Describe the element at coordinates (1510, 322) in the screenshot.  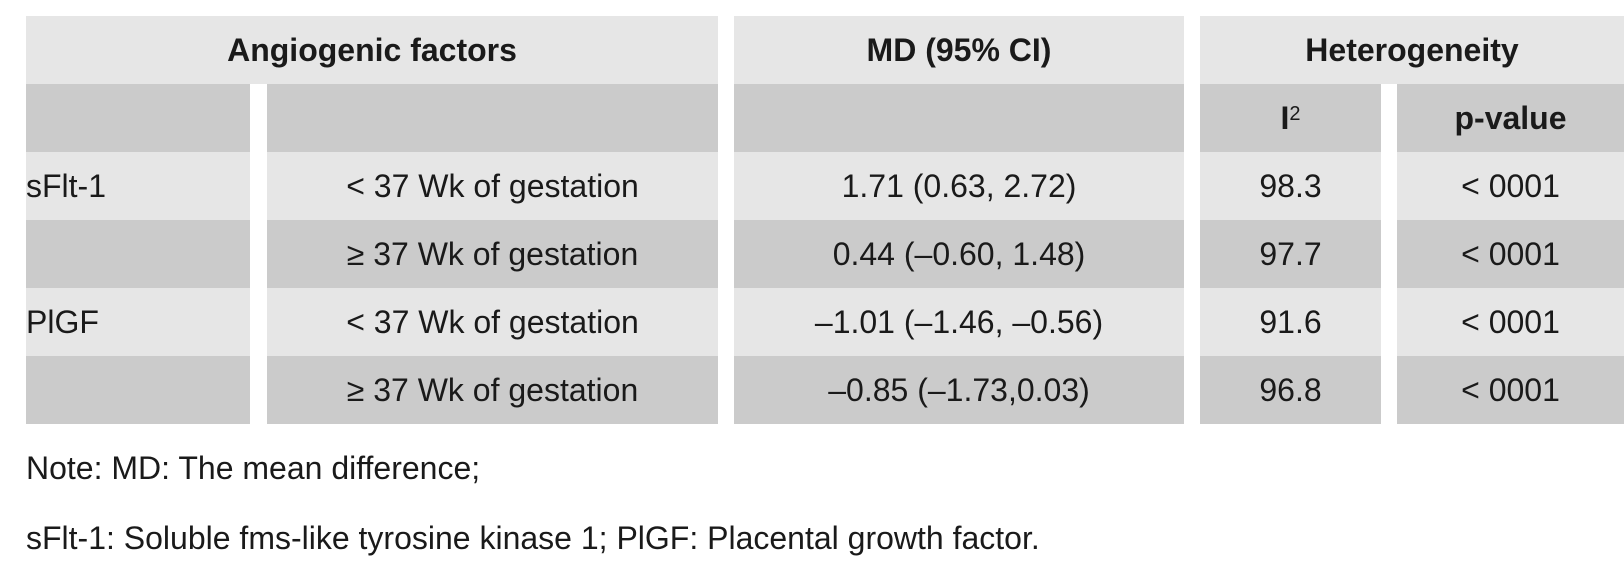
I see `row-3-pvalue: < 0001` at that location.